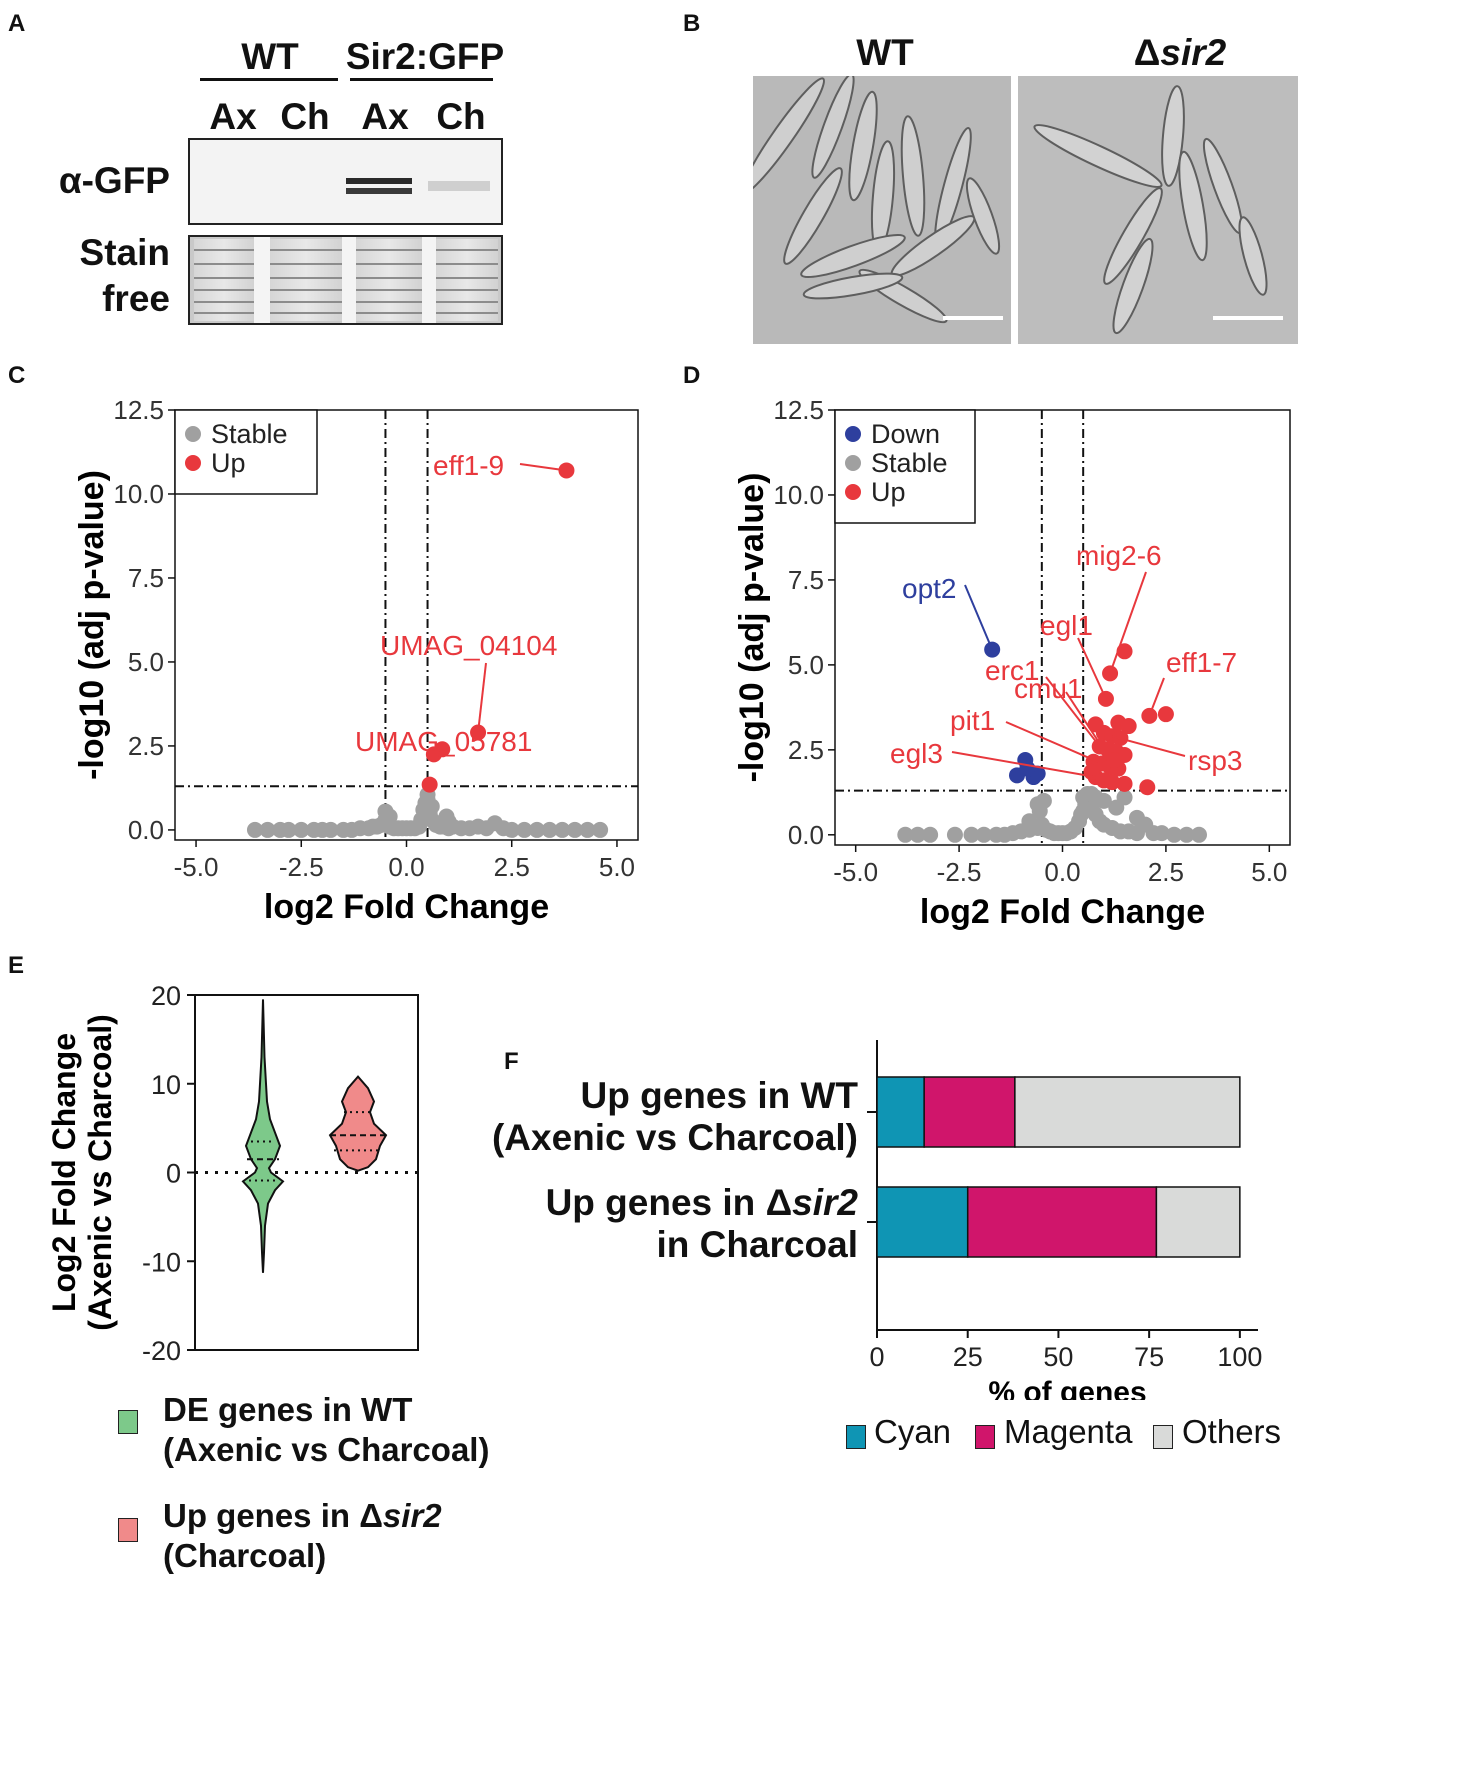  Describe the element at coordinates (972, 720) in the screenshot. I see `annotation-label: pit1` at that location.